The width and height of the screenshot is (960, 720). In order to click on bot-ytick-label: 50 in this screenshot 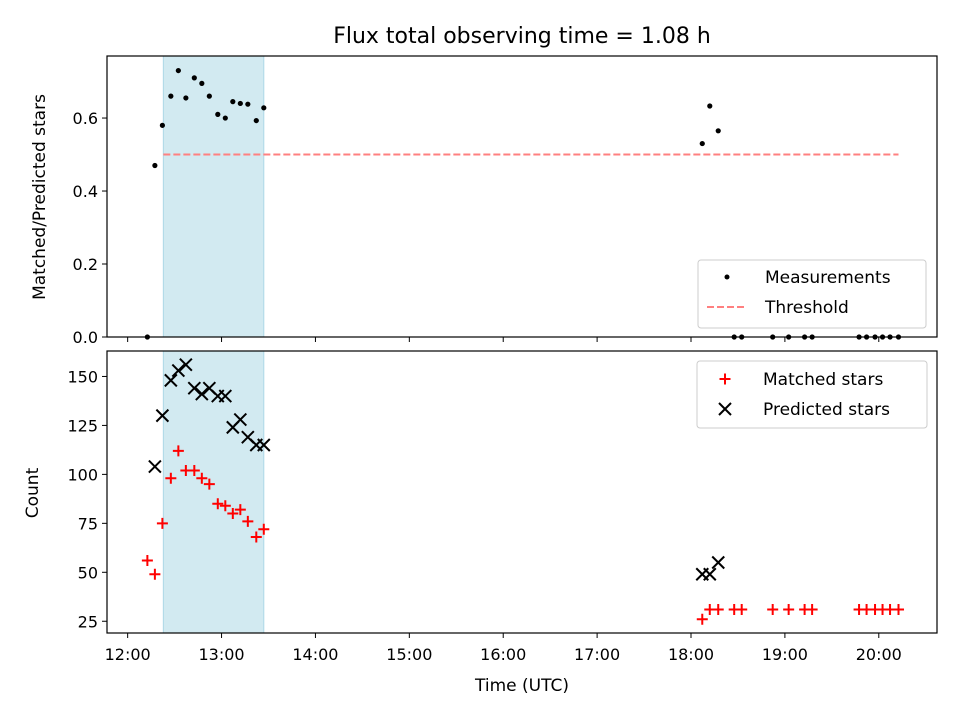, I will do `click(88, 572)`.